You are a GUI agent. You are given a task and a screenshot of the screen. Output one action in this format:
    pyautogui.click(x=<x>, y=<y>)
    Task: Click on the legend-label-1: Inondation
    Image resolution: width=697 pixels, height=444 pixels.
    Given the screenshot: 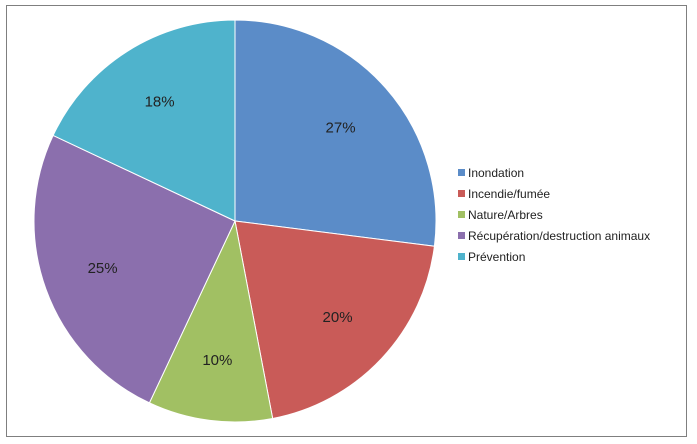 What is the action you would take?
    pyautogui.click(x=496, y=172)
    